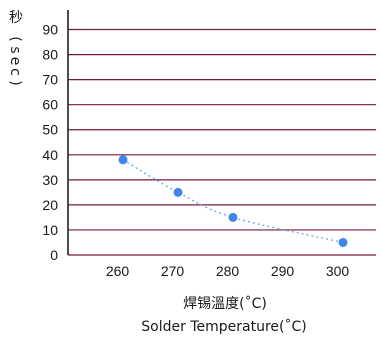  I want to click on y-tick-label-20: 20, so click(50, 205).